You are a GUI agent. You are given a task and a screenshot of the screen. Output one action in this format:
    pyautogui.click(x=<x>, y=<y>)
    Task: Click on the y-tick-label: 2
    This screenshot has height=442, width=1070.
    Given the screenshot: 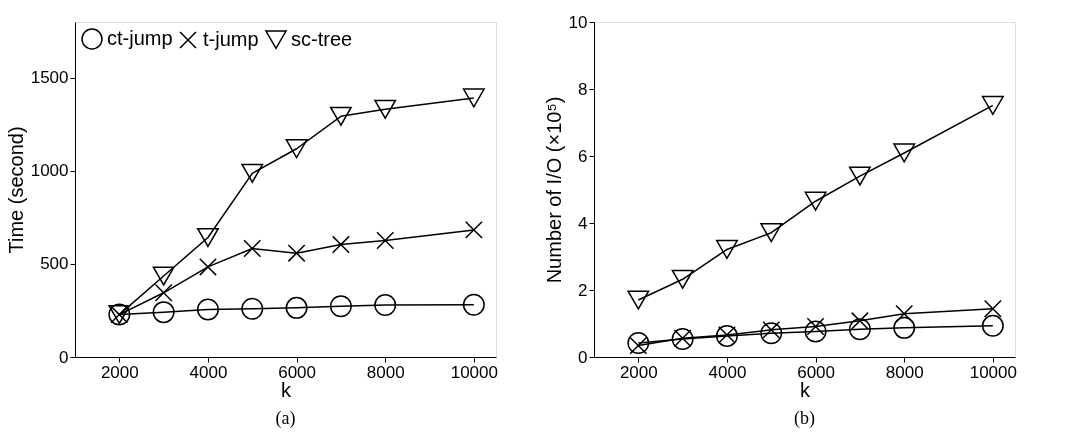 What is the action you would take?
    pyautogui.click(x=583, y=290)
    